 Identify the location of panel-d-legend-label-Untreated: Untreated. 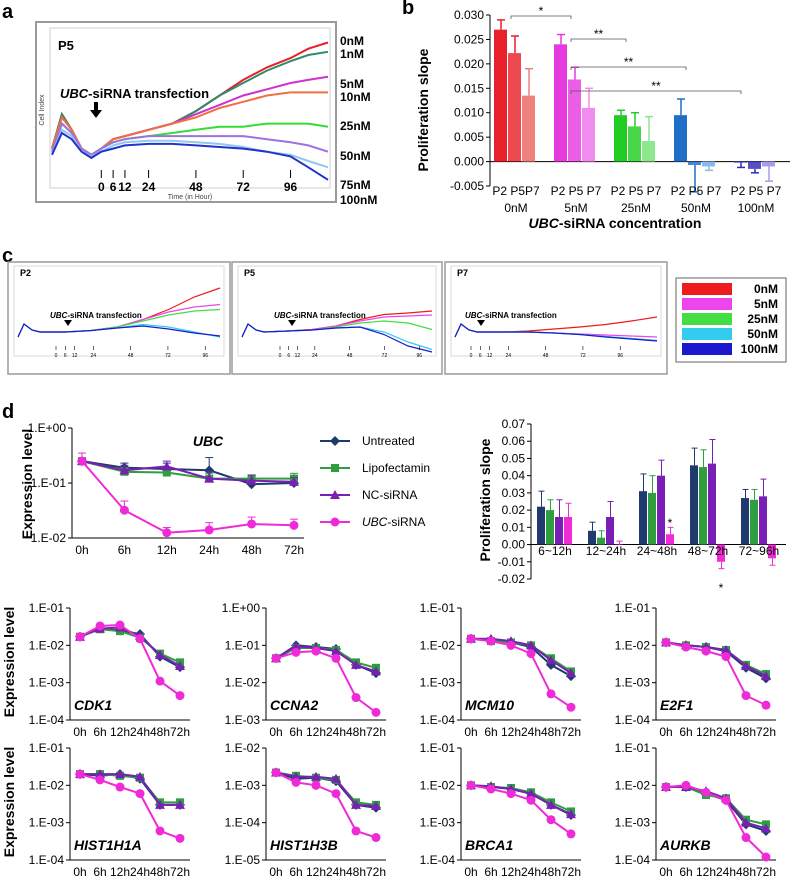
(388, 441).